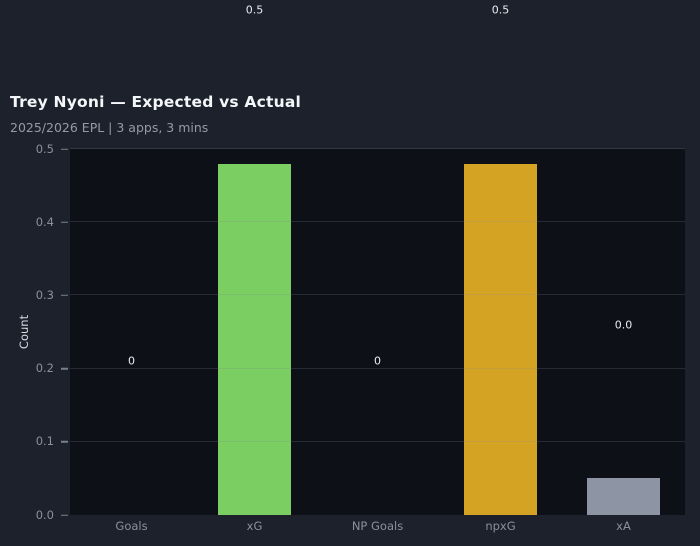  What do you see at coordinates (377, 526) in the screenshot?
I see `x-tick-label: NP Goals` at bounding box center [377, 526].